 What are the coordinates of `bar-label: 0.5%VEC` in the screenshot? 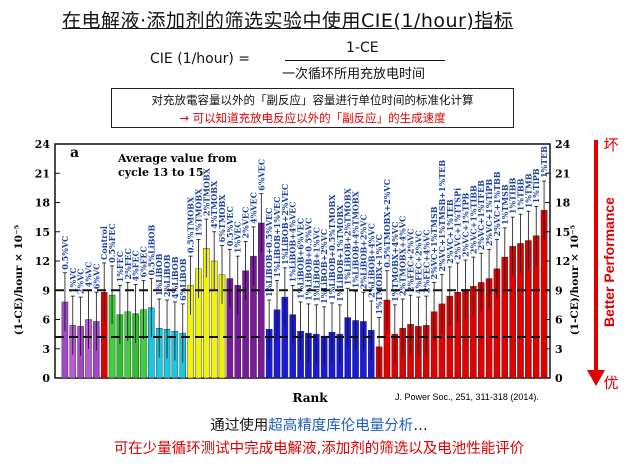 It's located at (230, 226).